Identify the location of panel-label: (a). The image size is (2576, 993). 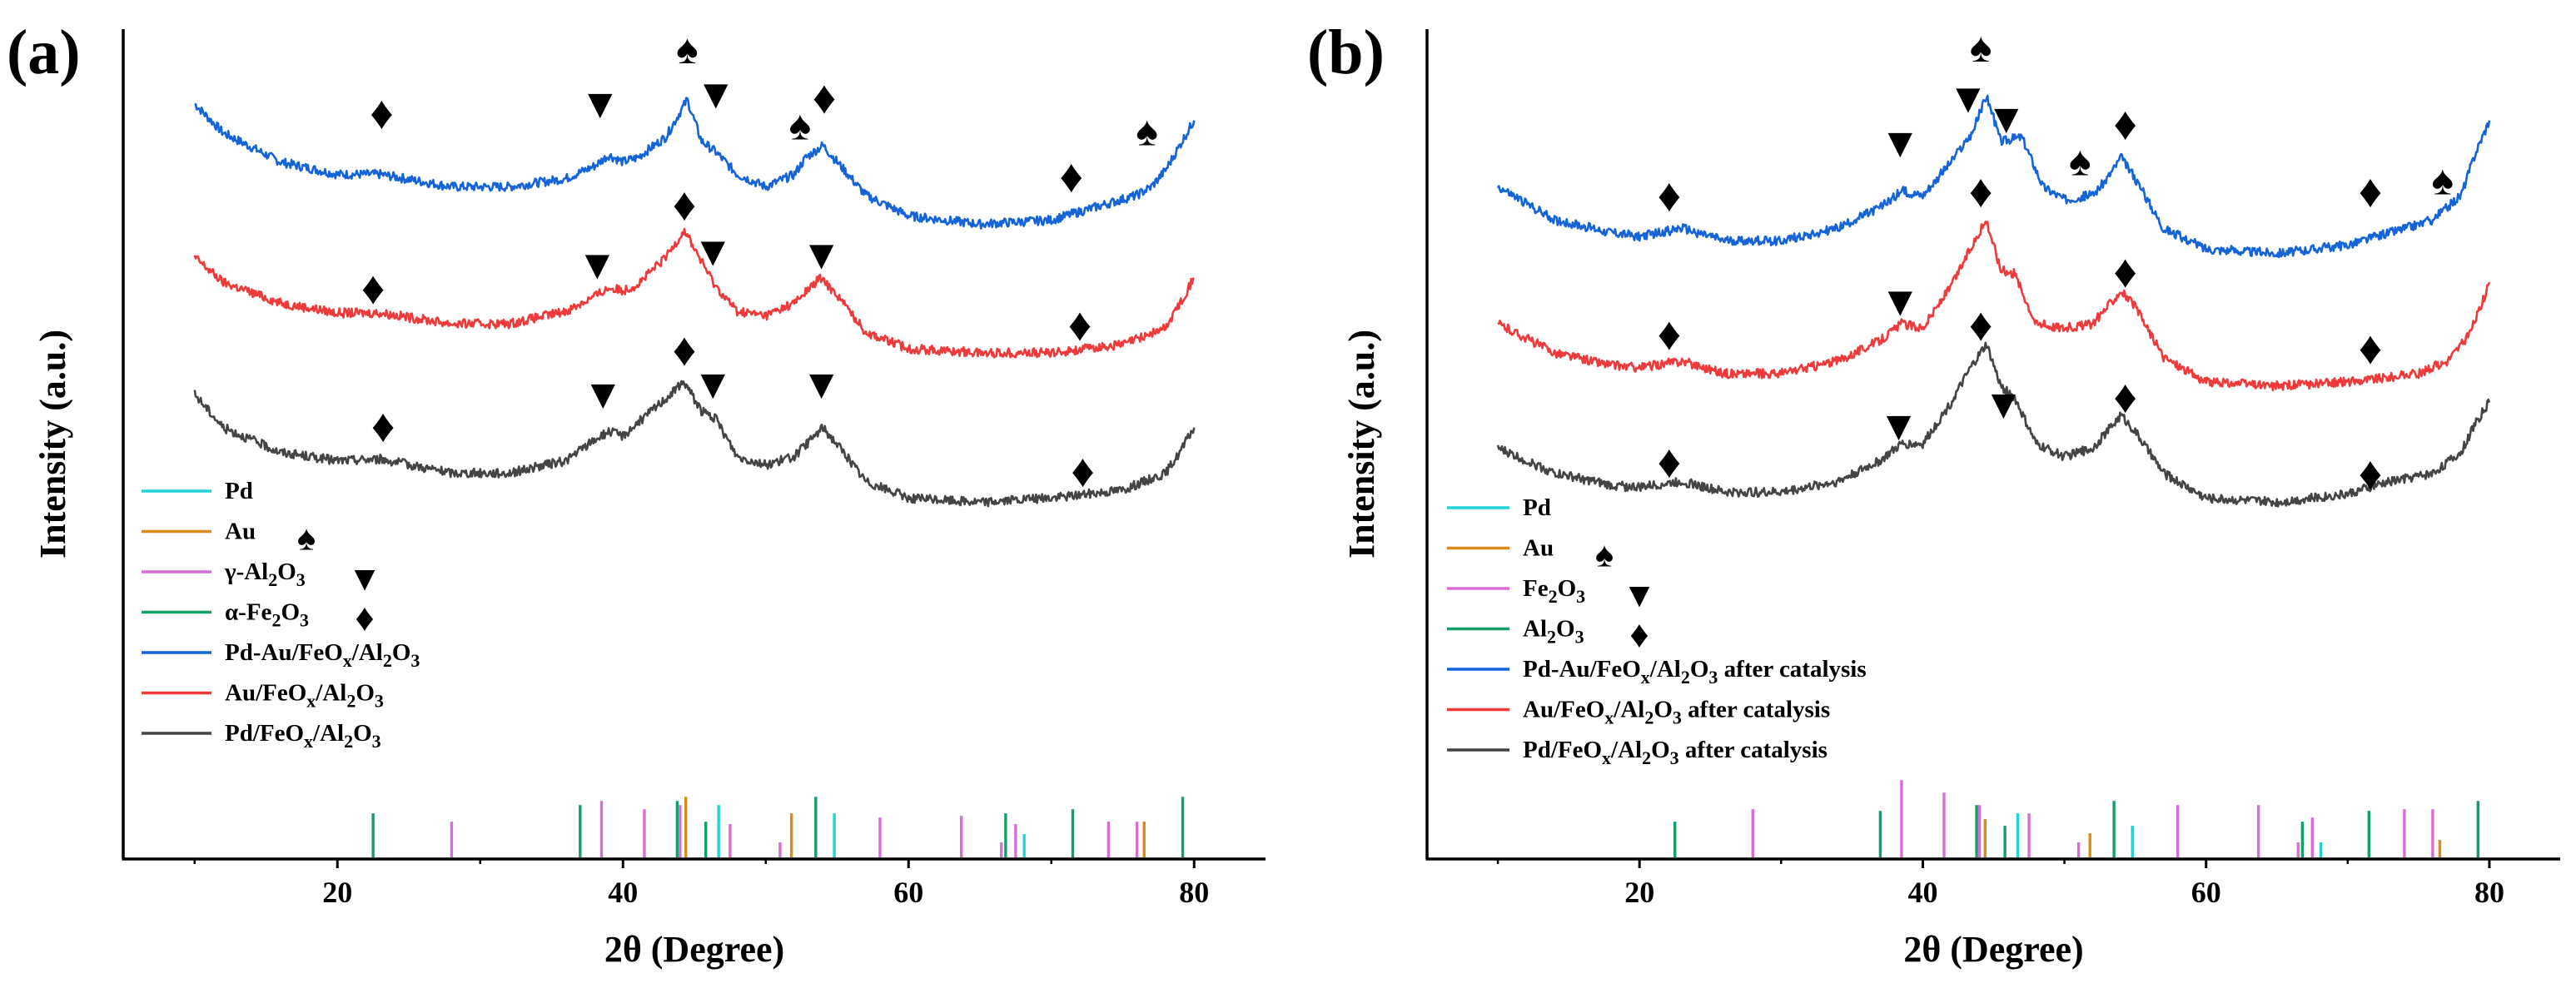
(44, 52).